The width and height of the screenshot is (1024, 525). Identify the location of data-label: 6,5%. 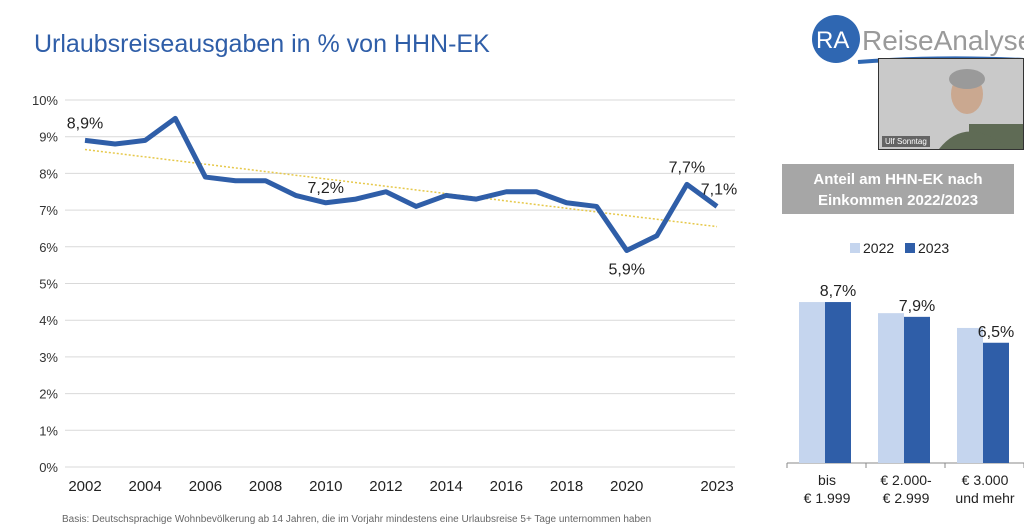
(996, 332).